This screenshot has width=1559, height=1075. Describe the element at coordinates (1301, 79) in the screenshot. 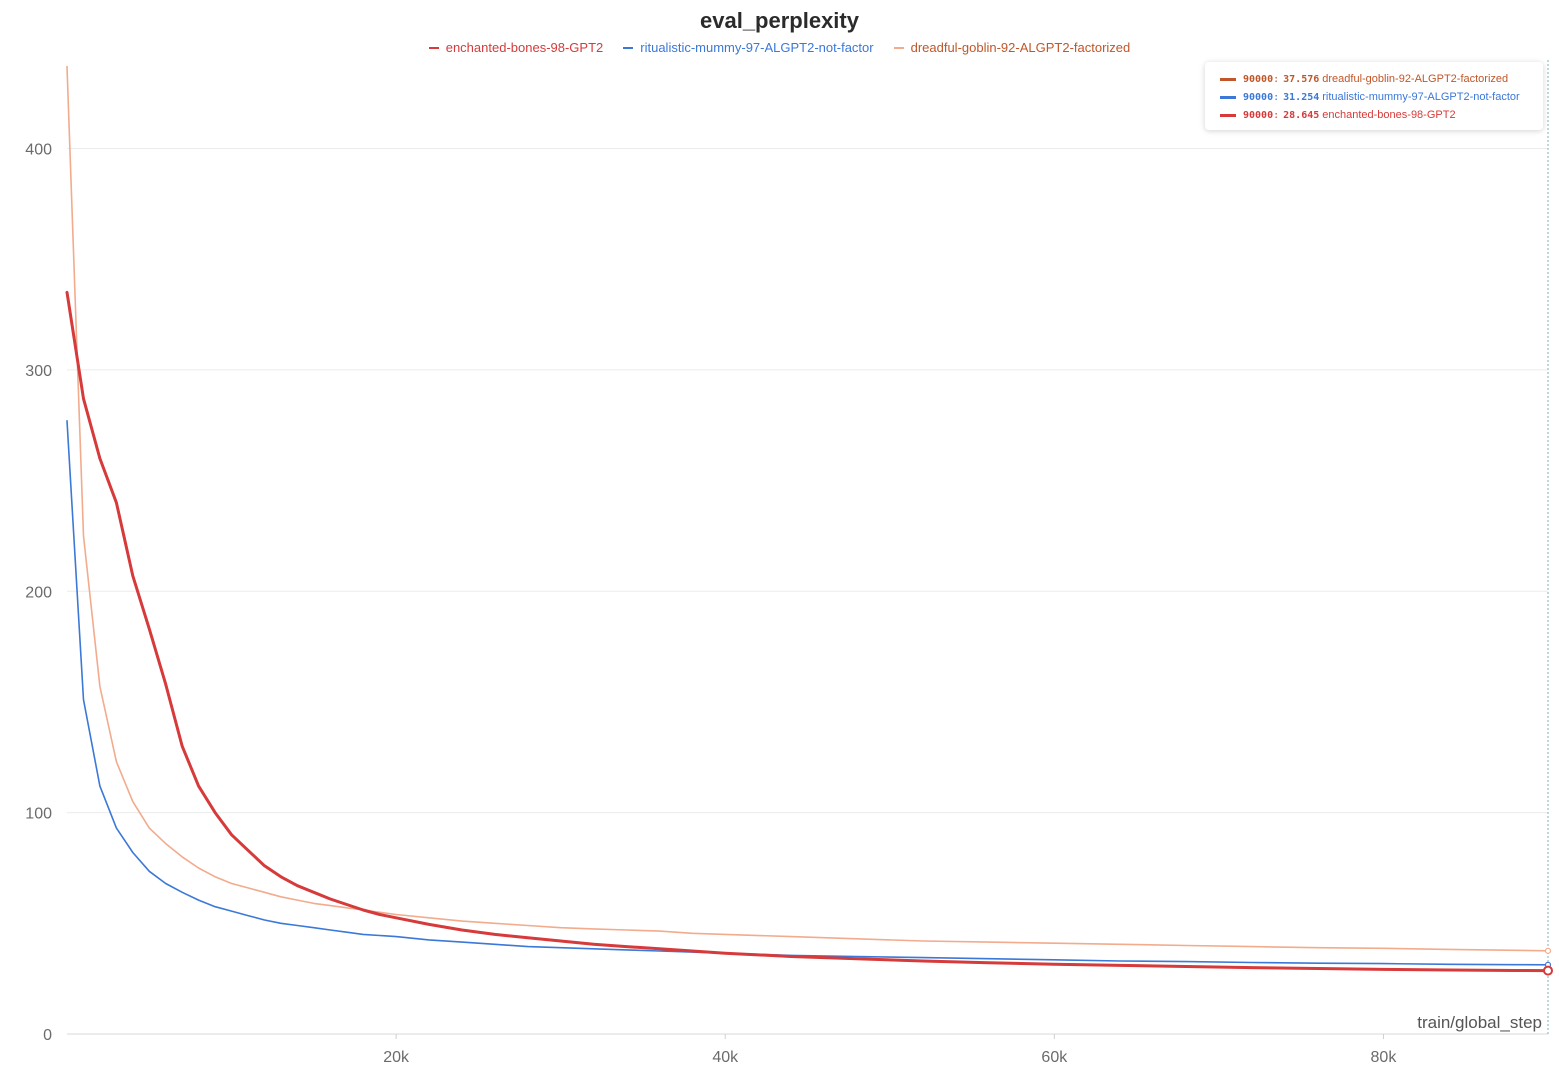

I see `tooltip-value: 37.576` at that location.